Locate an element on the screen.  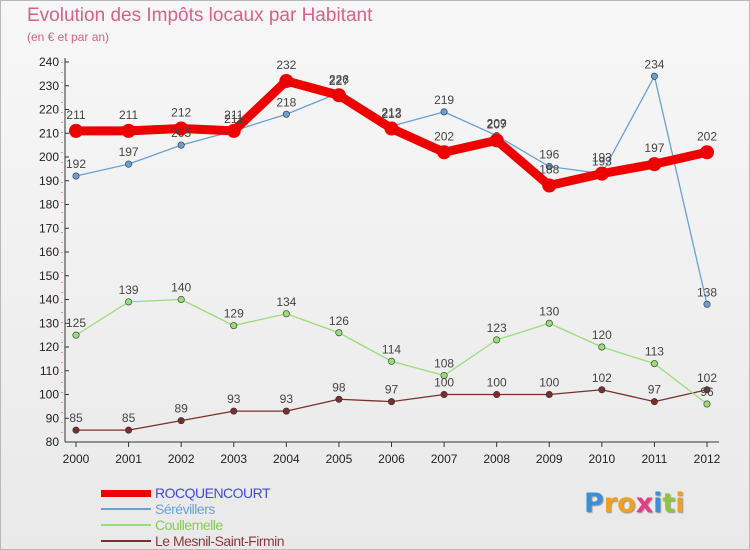
y-tick-label: 190 is located at coordinates (49, 181).